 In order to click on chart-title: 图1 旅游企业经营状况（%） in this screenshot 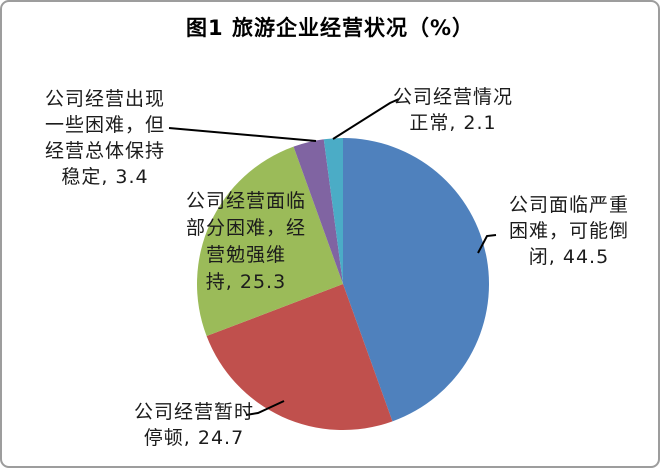, I will do `click(330, 28)`.